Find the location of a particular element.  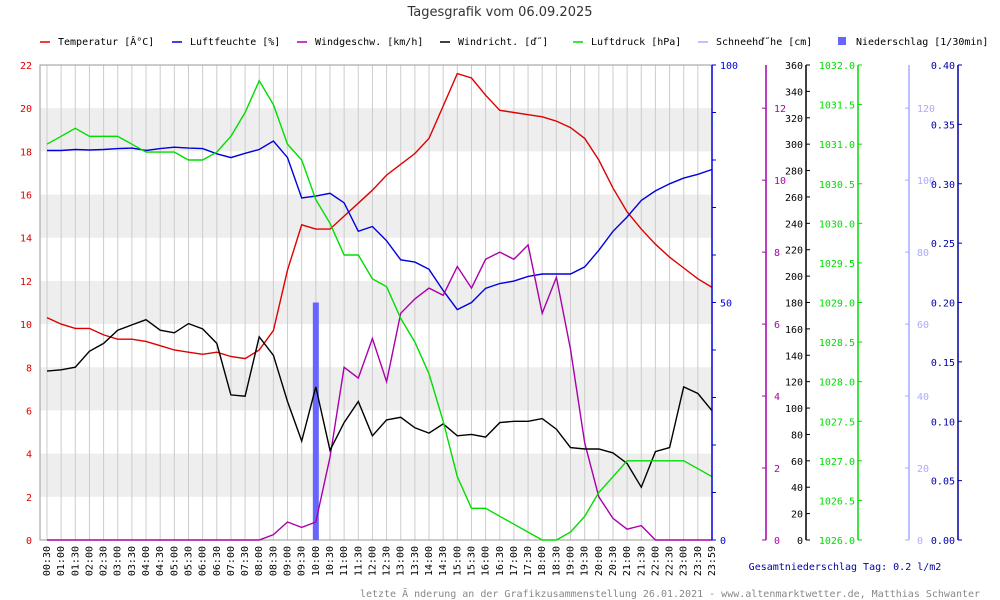

x-tick-label: 03:30 is located at coordinates (132, 561).